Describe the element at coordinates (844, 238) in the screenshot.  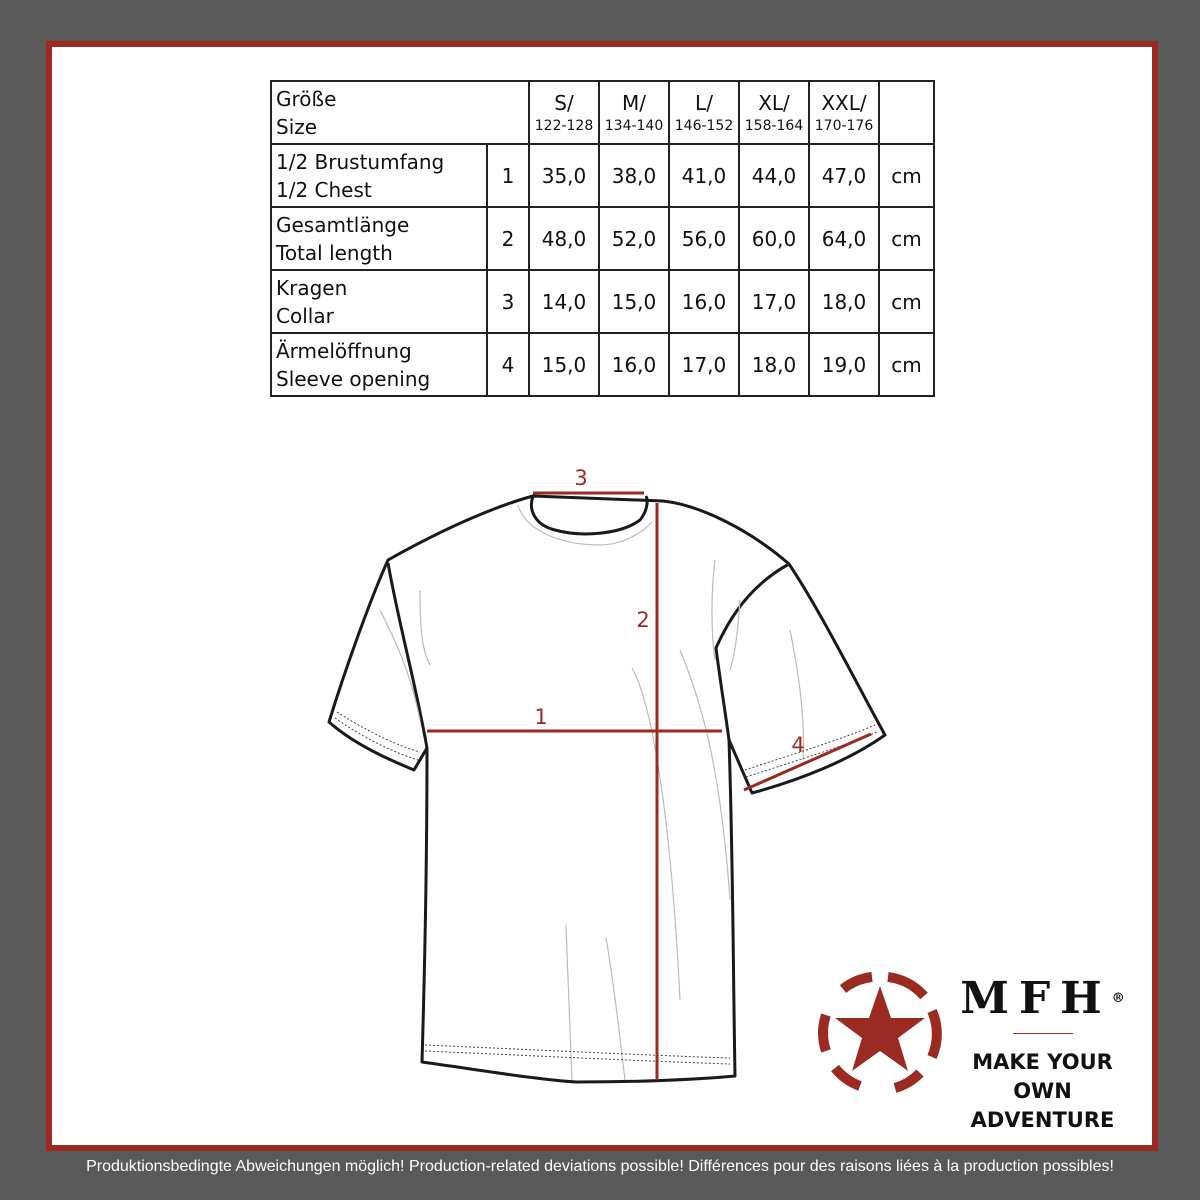
I see `measure-value: 64,0` at that location.